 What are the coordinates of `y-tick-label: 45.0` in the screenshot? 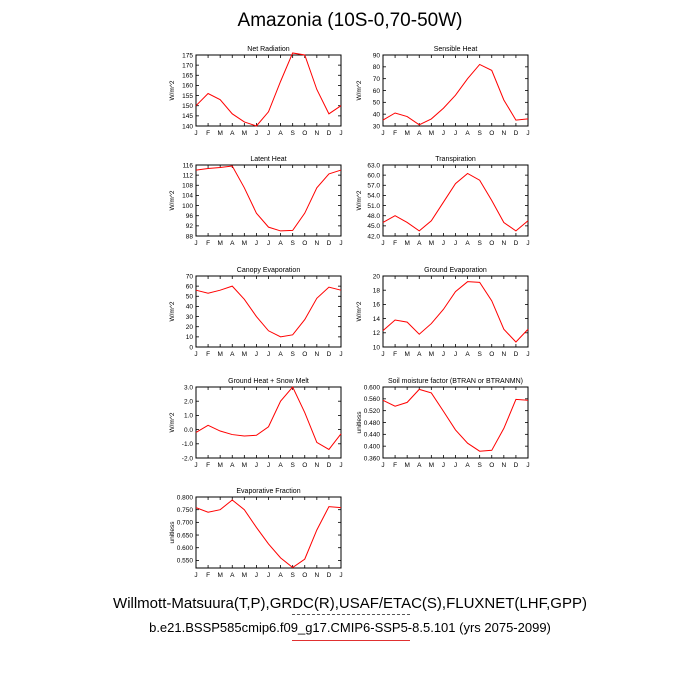 It's located at (373, 226).